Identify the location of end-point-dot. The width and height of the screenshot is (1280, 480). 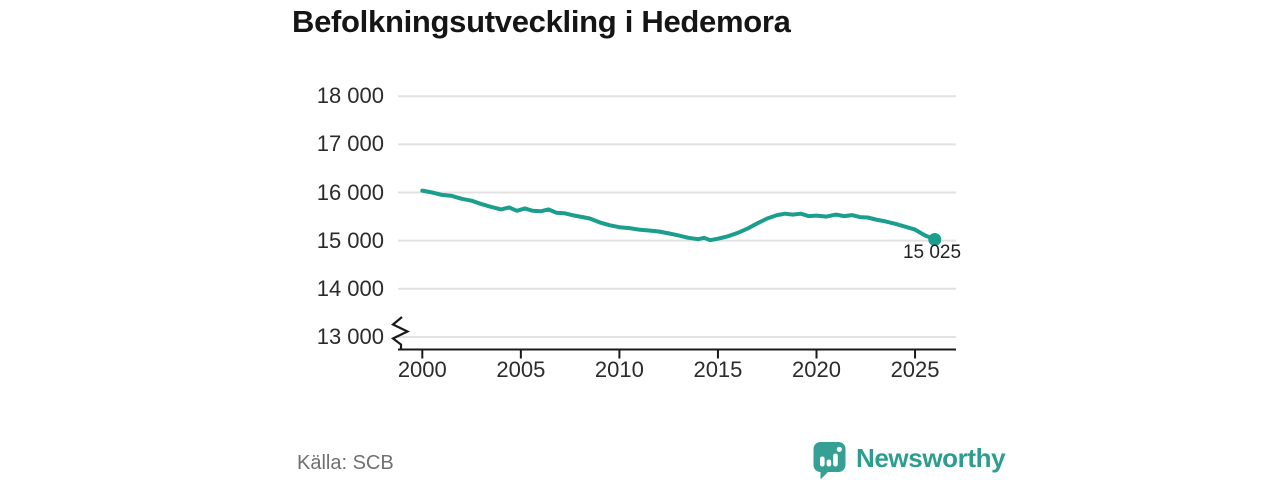
(935, 239).